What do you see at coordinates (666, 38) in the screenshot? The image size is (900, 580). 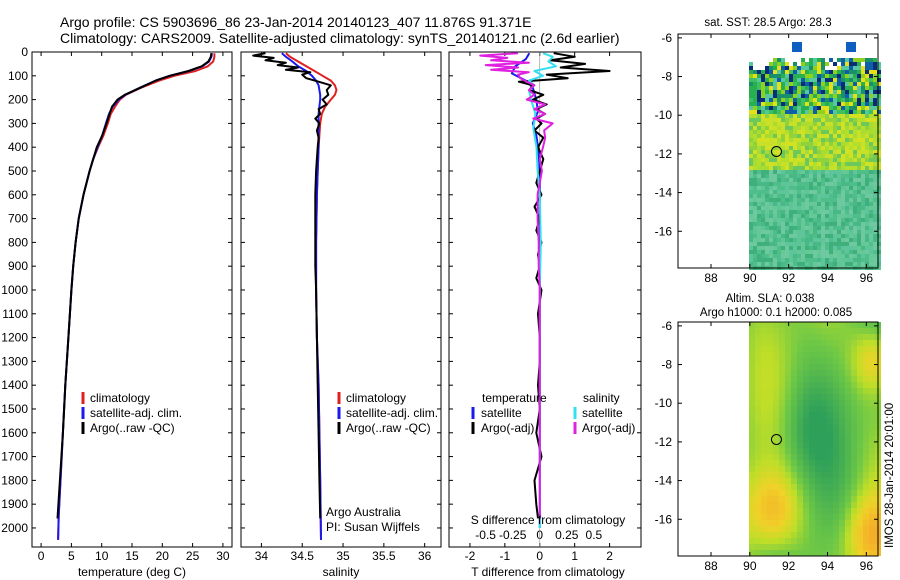 I see `map-y-tick-label: -6` at bounding box center [666, 38].